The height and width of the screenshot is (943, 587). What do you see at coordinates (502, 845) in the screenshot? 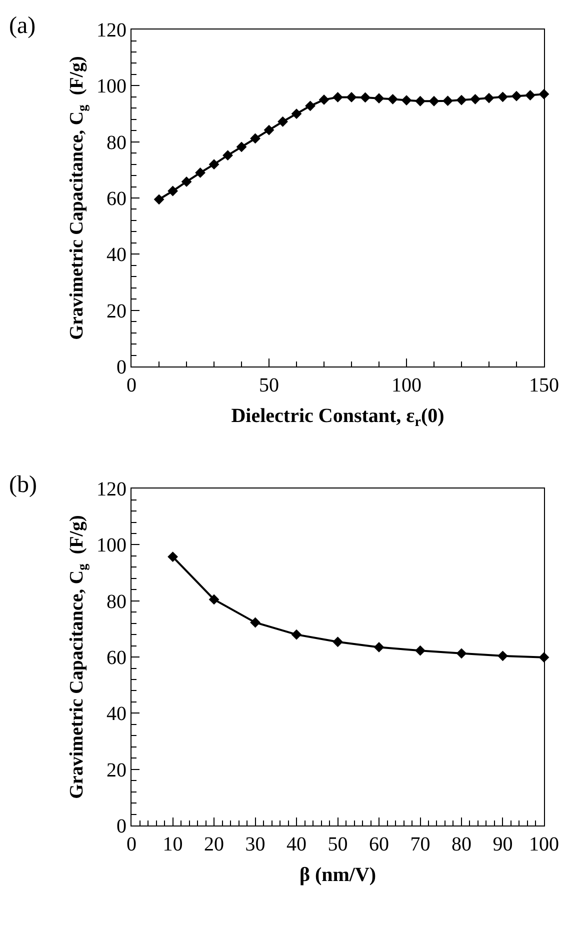
I see `x-tick-label: 90` at bounding box center [502, 845].